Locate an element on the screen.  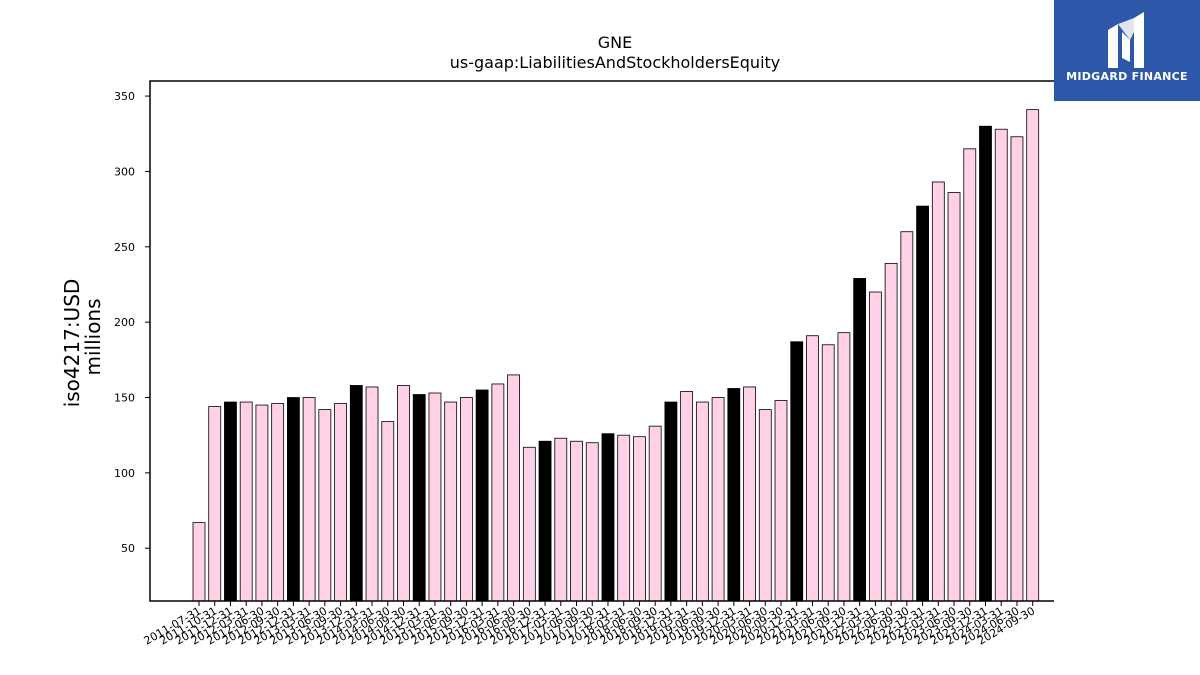
y-tick-label: 350 is located at coordinates (124, 96).